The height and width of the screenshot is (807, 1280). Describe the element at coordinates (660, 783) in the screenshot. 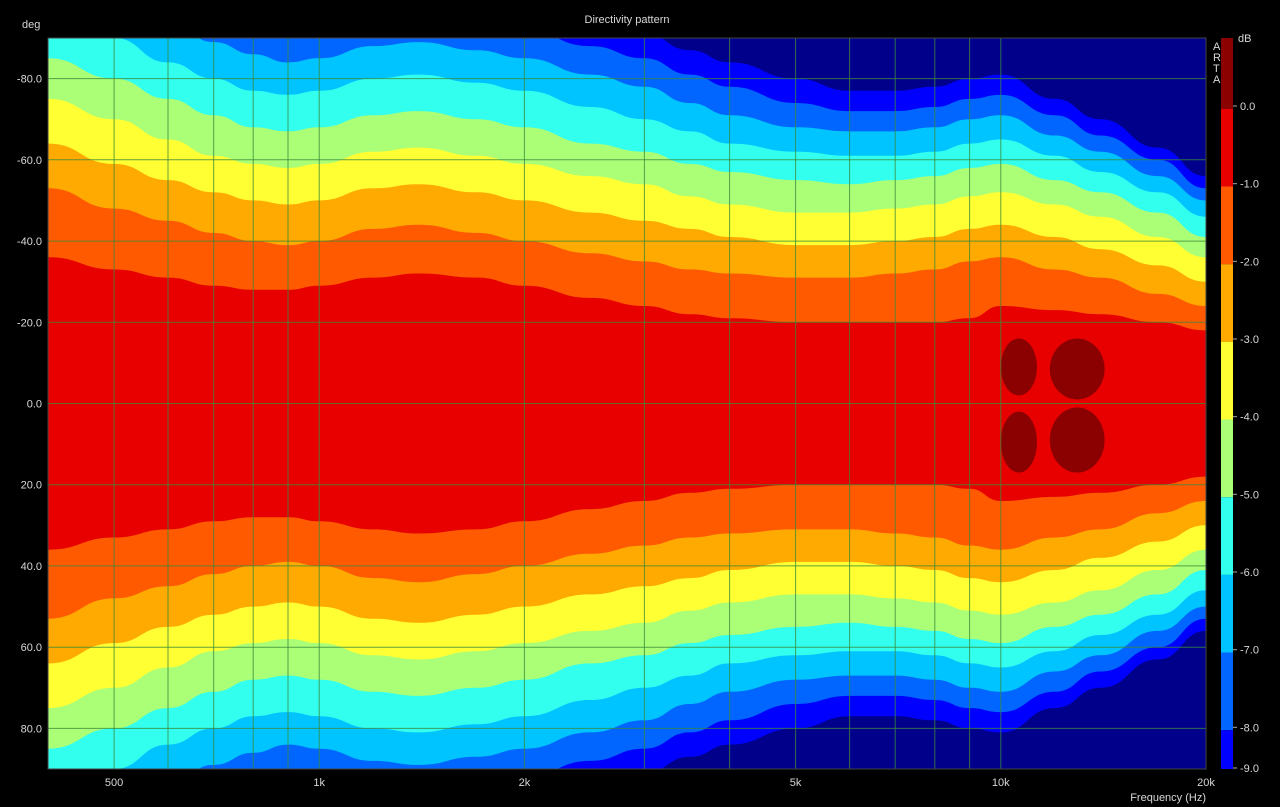

I see `x-tick-labels: 500 1k 2k 5k 10k 20k` at that location.